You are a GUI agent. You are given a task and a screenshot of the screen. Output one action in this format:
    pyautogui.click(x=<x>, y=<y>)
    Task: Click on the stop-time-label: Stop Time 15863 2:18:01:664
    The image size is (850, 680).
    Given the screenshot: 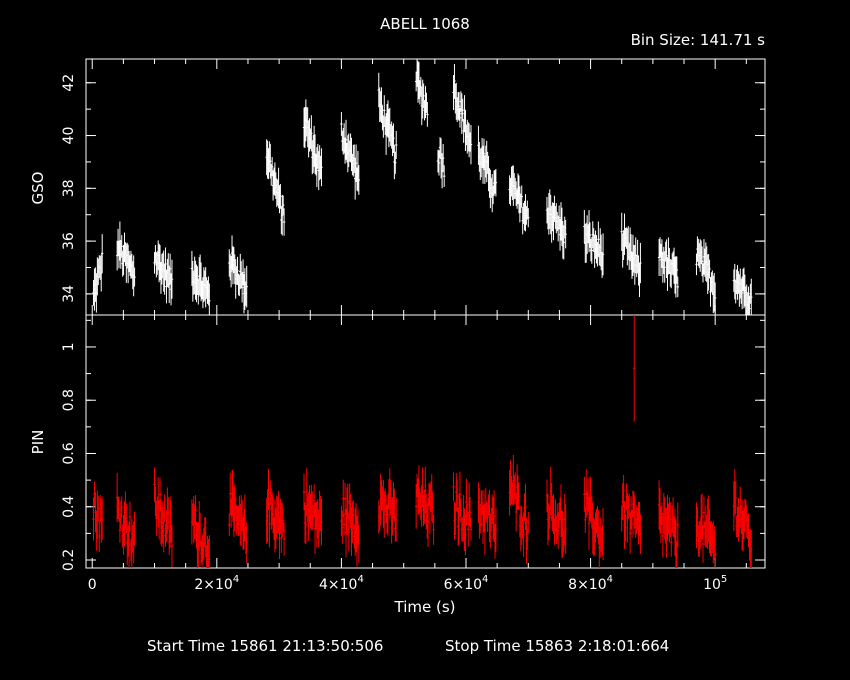 What is the action you would take?
    pyautogui.click(x=557, y=646)
    